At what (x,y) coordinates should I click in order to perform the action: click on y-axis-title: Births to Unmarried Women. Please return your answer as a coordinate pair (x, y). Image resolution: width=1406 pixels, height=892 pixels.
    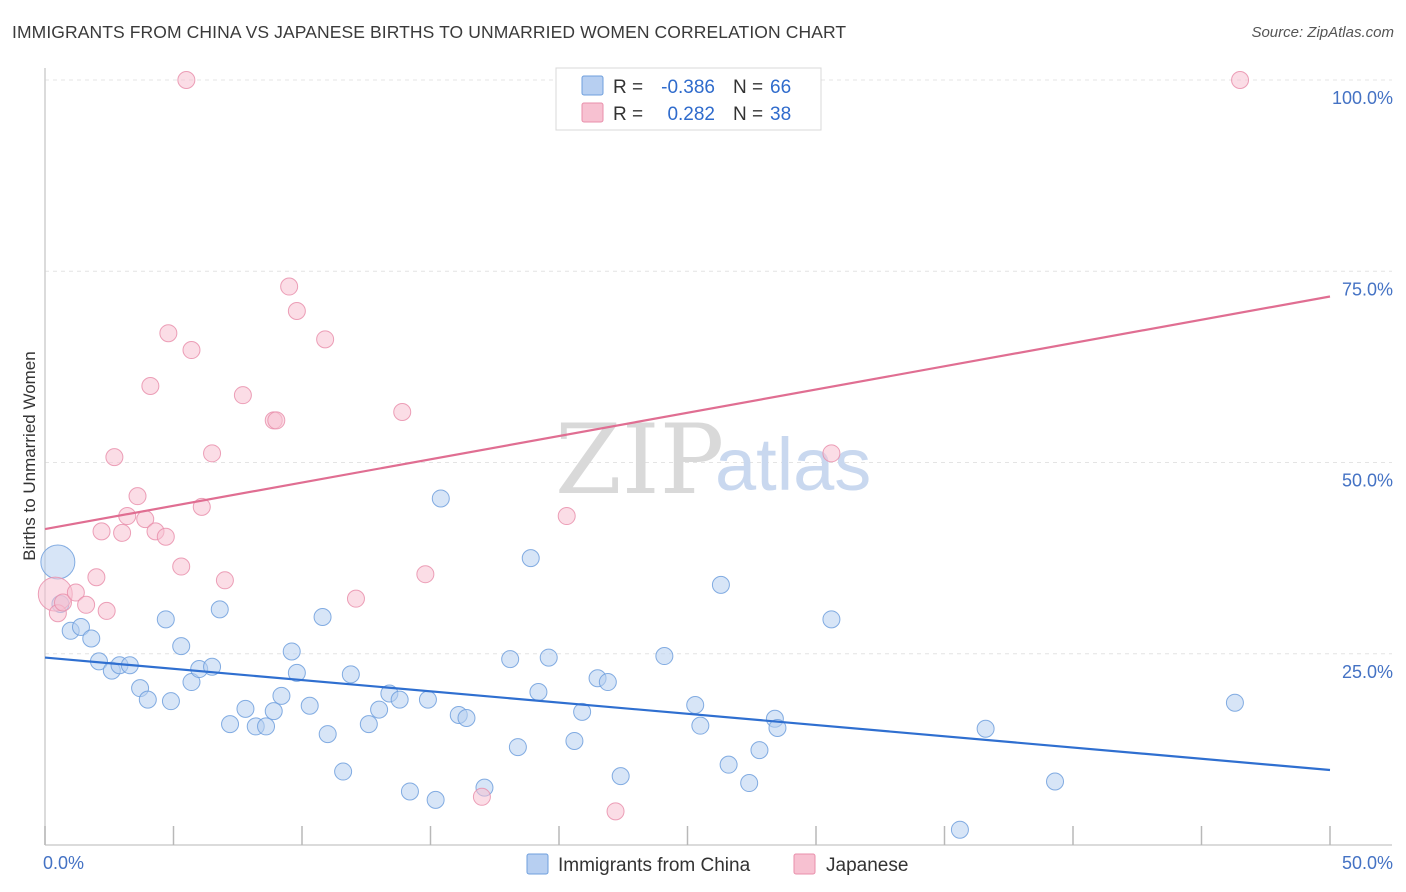
    Looking at the image, I should click on (29, 455).